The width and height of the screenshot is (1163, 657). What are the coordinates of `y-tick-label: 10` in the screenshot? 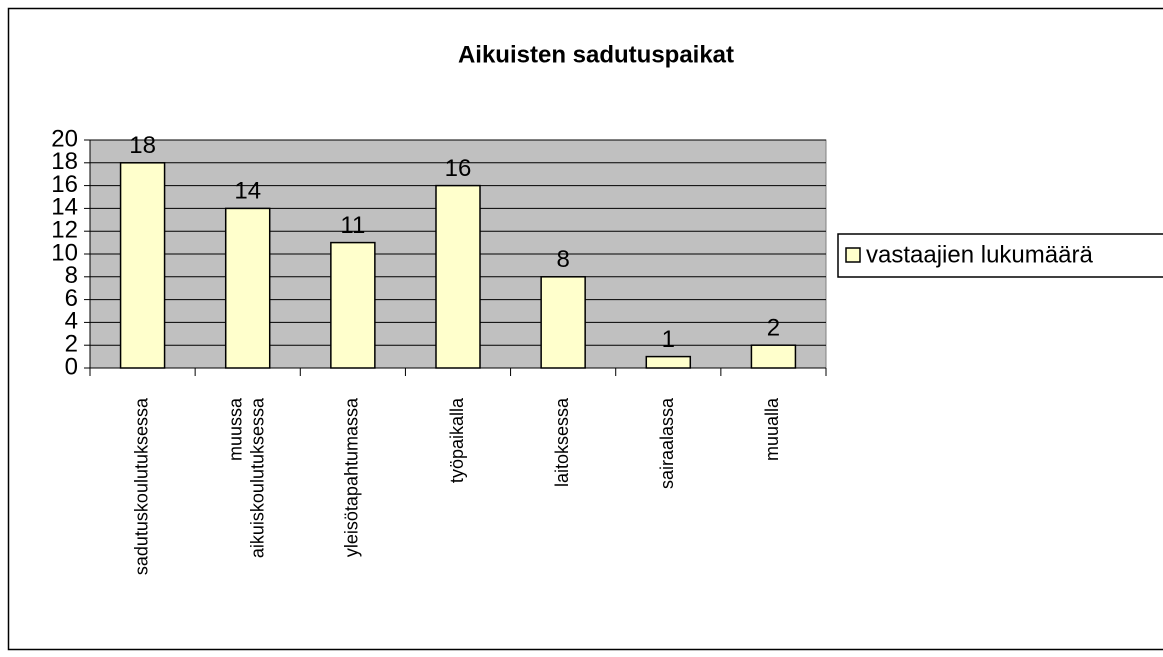 It's located at (64, 252).